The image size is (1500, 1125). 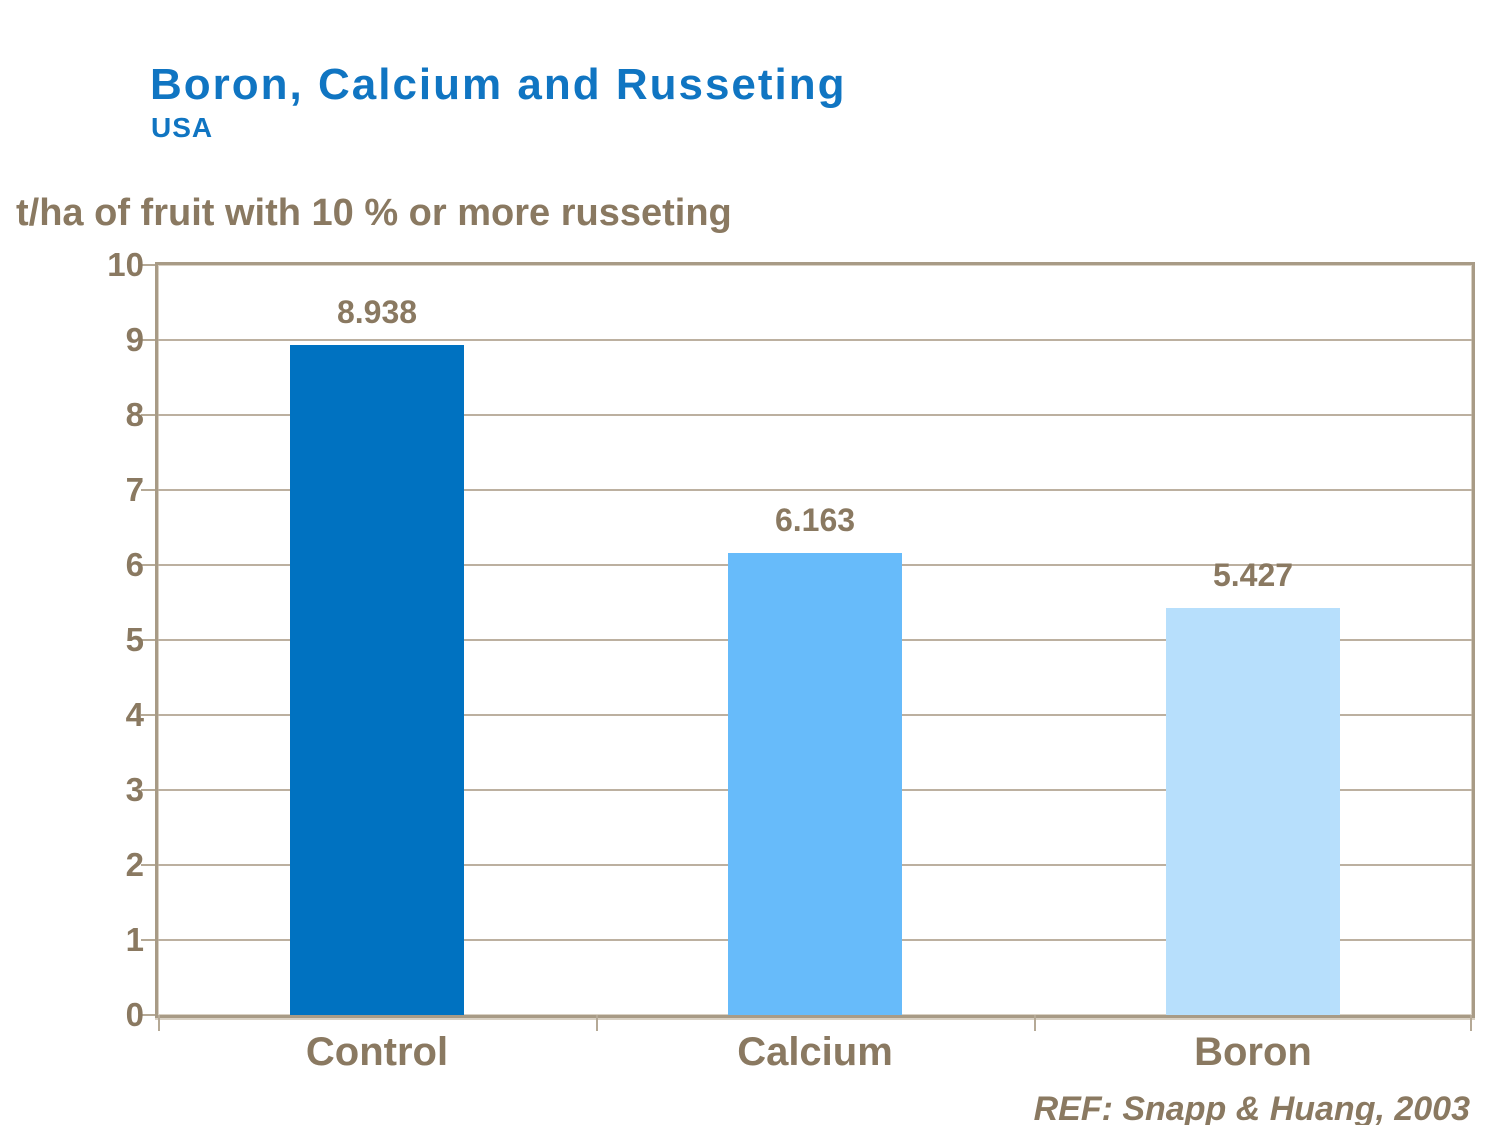 What do you see at coordinates (815, 1052) in the screenshot?
I see `x-category-label: Calcium` at bounding box center [815, 1052].